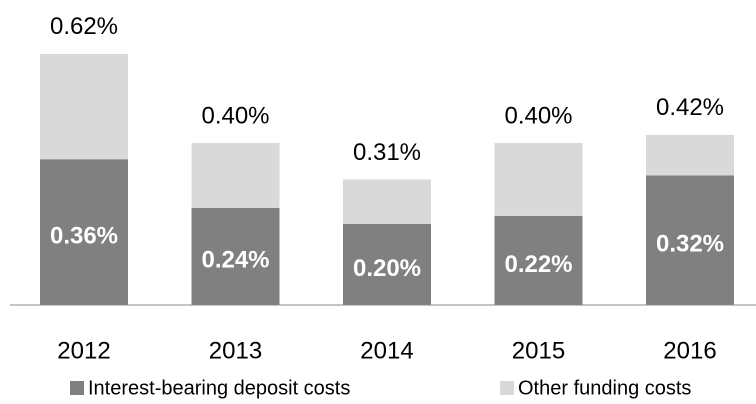 This screenshot has width=756, height=404. Describe the element at coordinates (386, 350) in the screenshot. I see `x-tick-label: 2014` at that location.